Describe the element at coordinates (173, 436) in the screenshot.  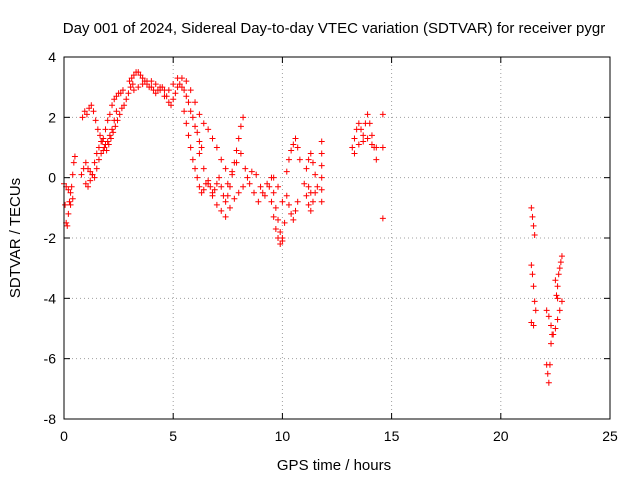
I see `x-tick-label: 5` at that location.